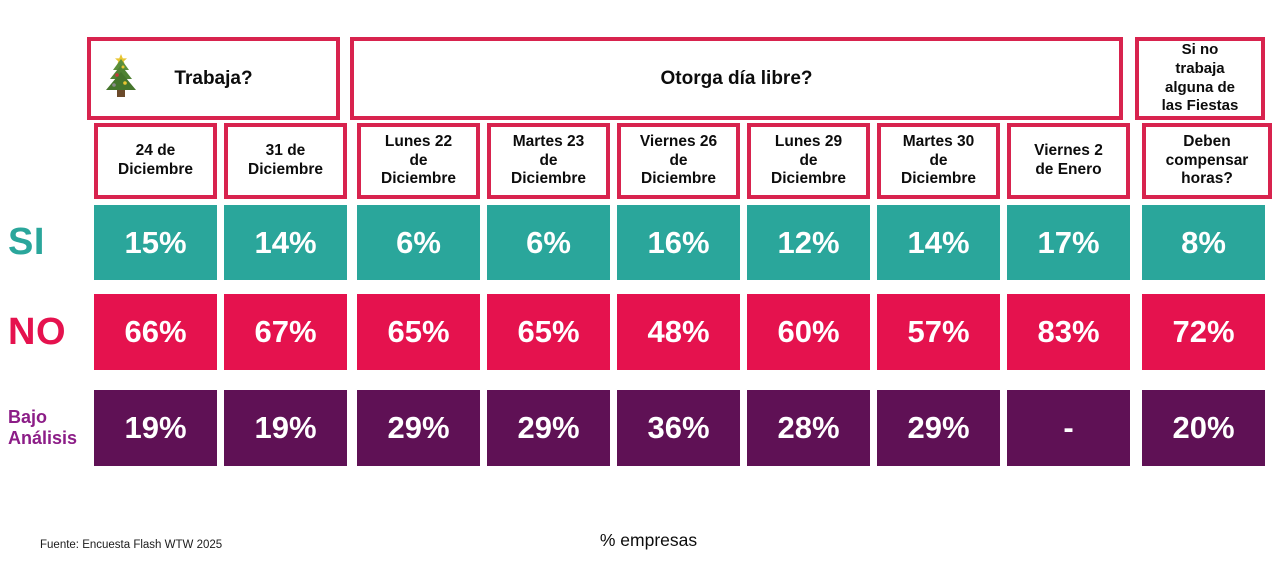 Image resolution: width=1273 pixels, height=561 pixels. I want to click on column-header-24-dic: 24 de Diciembre, so click(155, 161).